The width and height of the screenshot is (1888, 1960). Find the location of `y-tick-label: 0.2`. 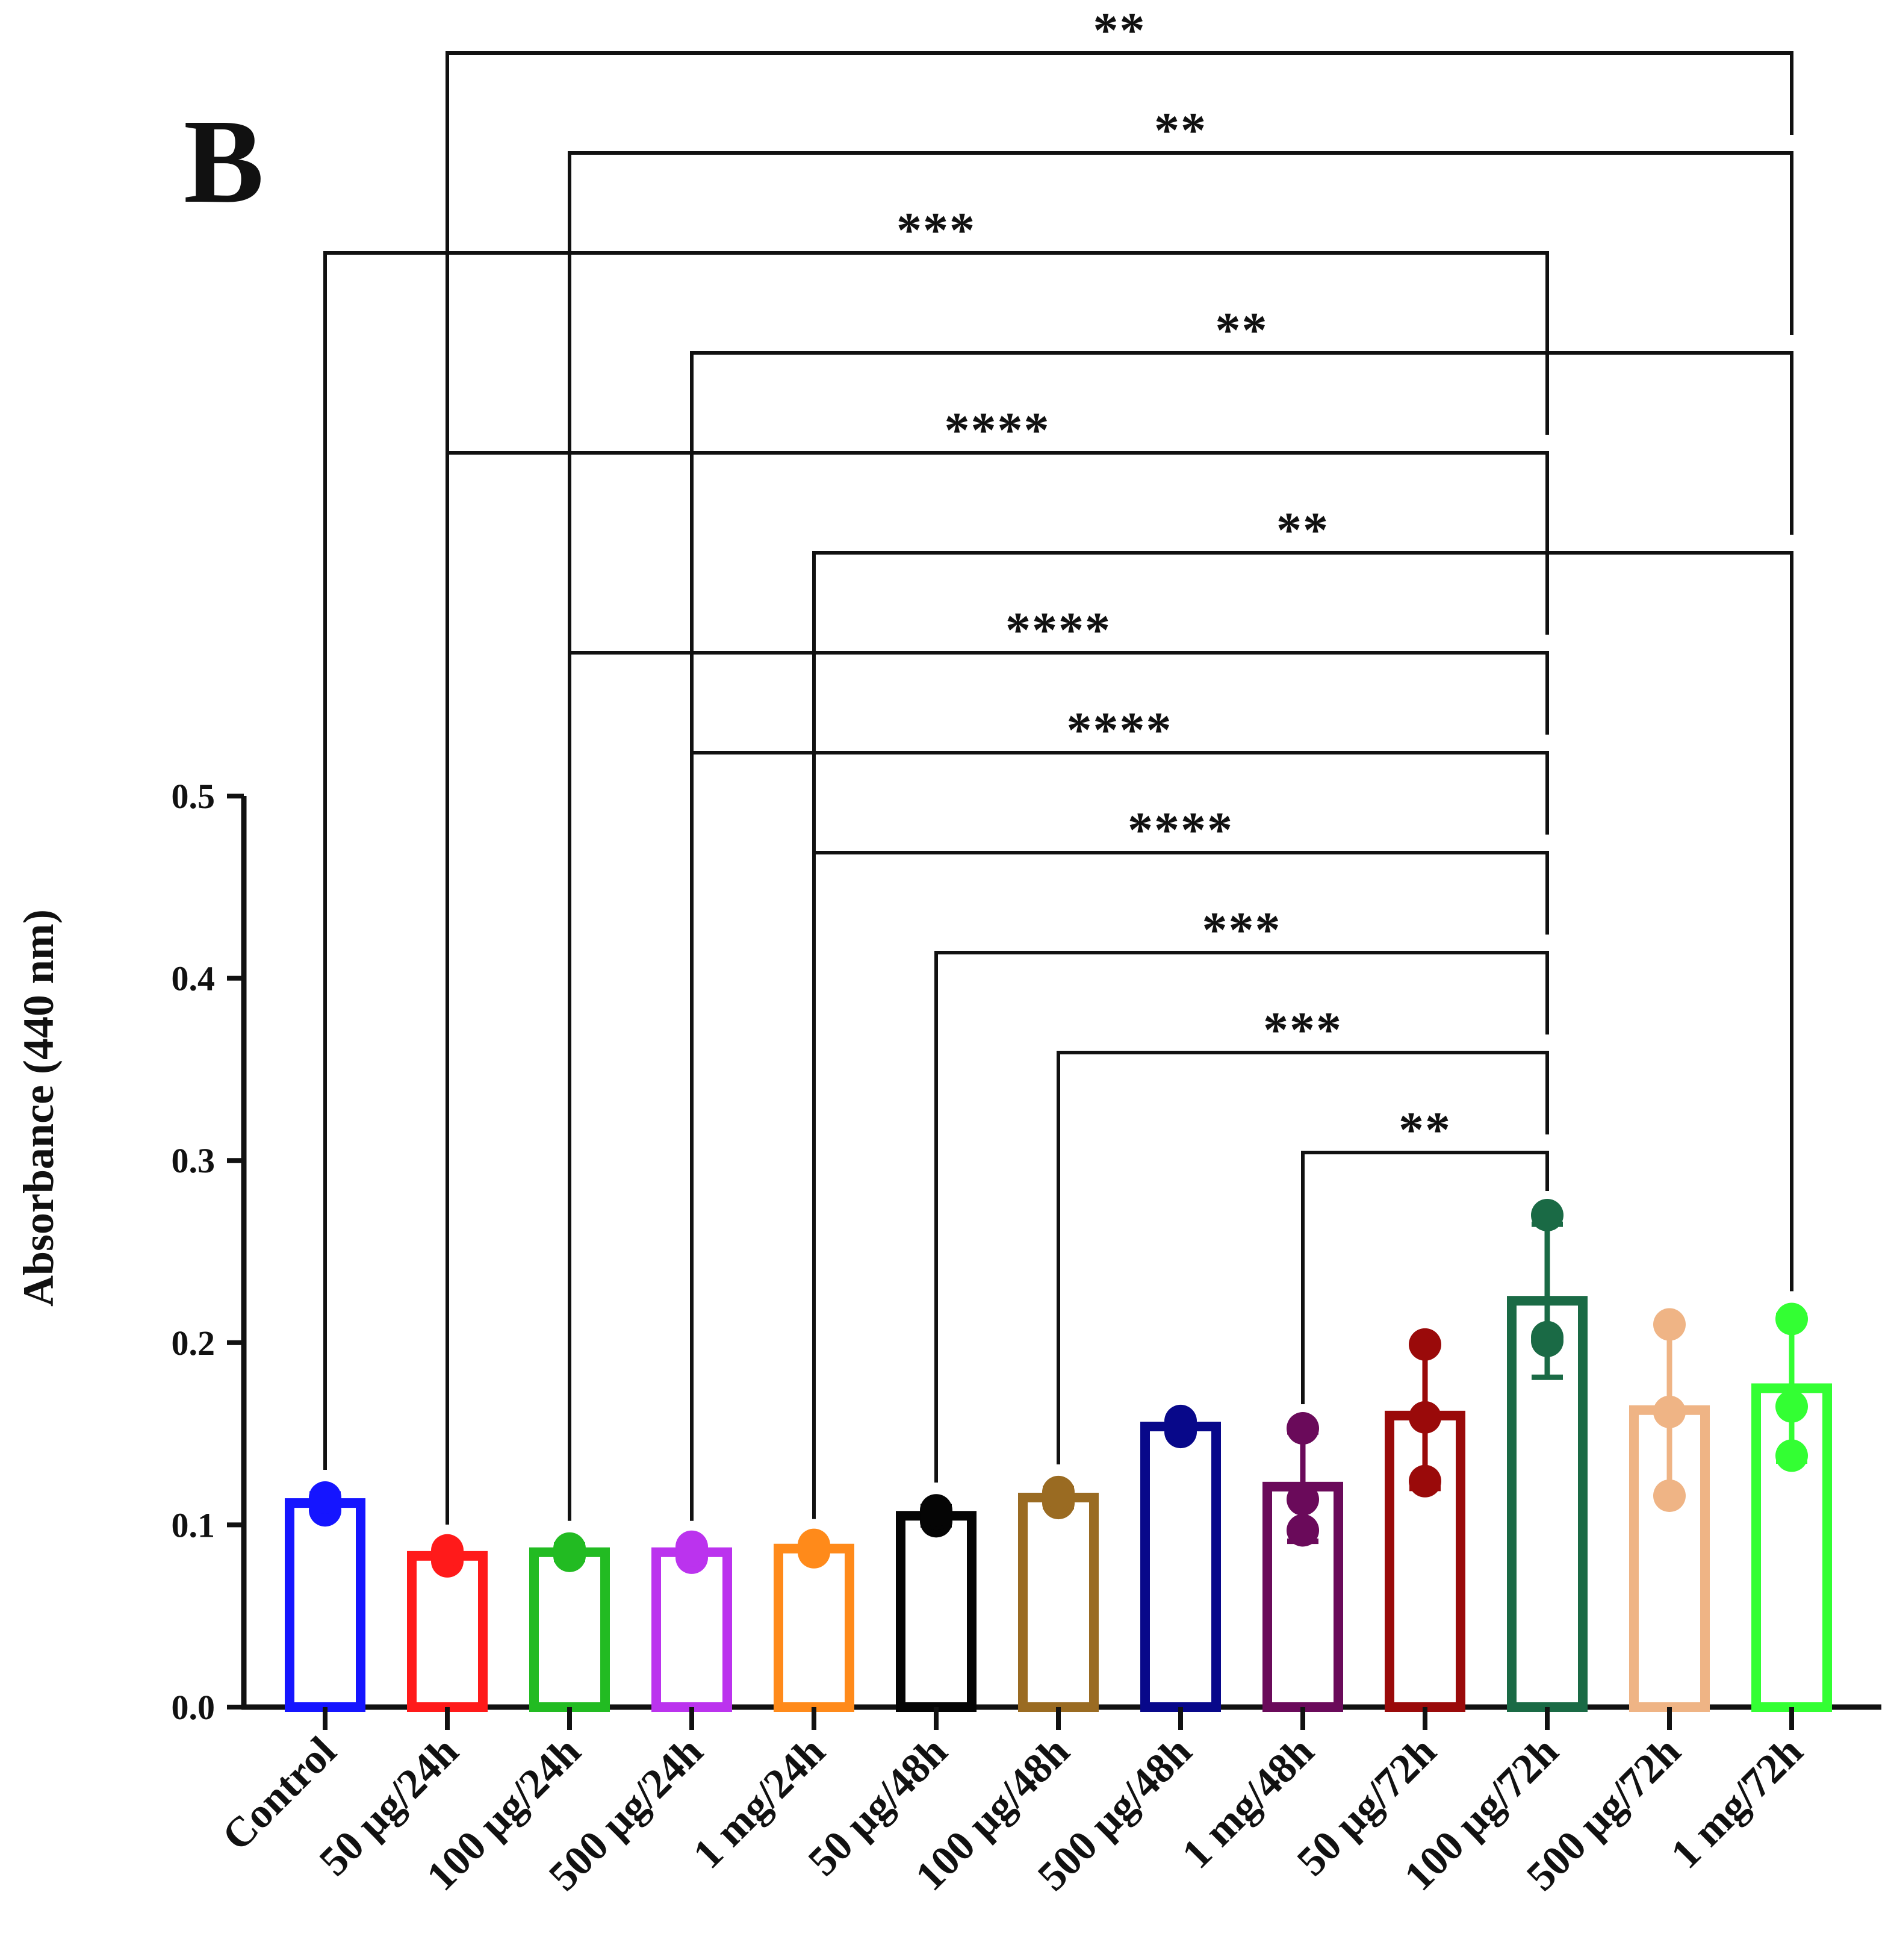

y-tick-label: 0.2 is located at coordinates (194, 1344).